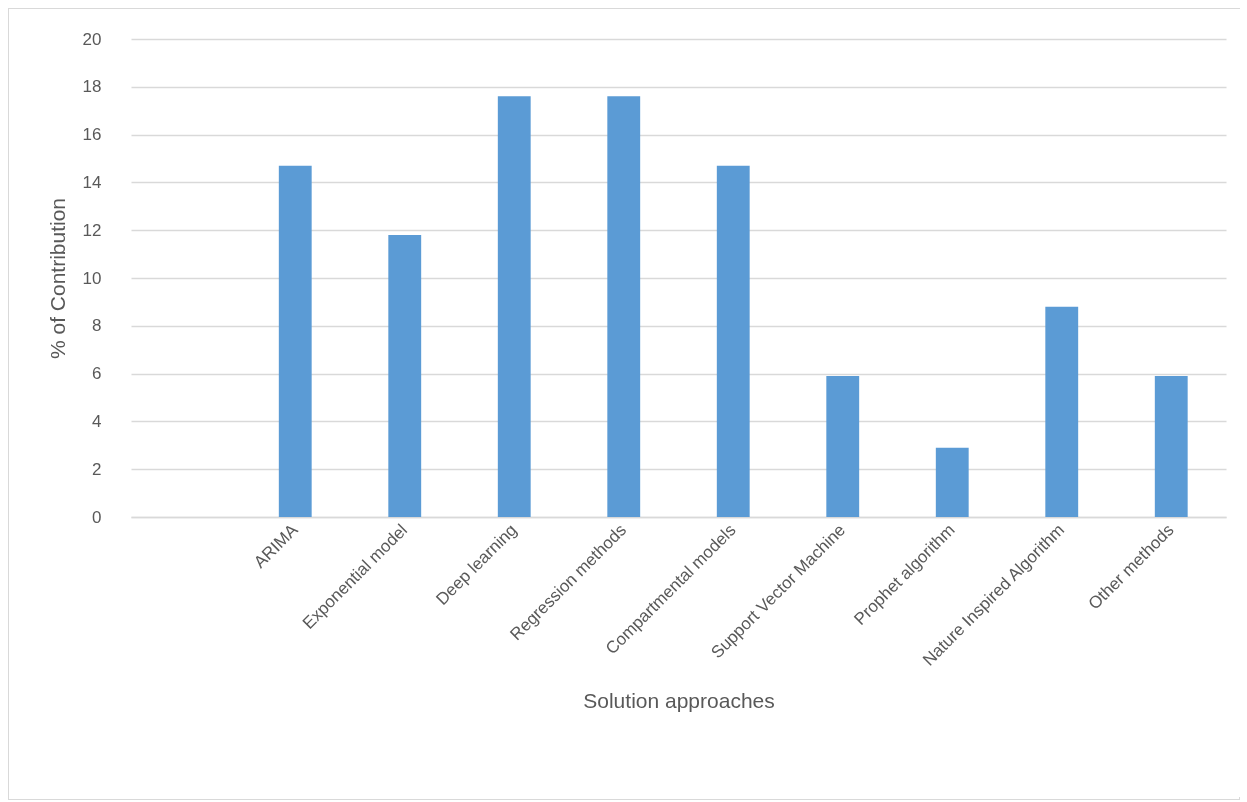 The width and height of the screenshot is (1247, 802). Describe the element at coordinates (97, 517) in the screenshot. I see `y-tick-label: 0` at that location.